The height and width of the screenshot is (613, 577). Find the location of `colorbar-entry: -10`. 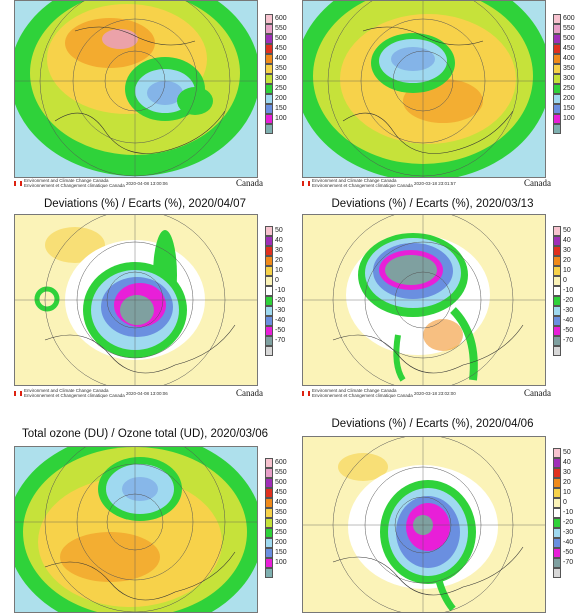

colorbar-entry: -10 is located at coordinates (275, 291).